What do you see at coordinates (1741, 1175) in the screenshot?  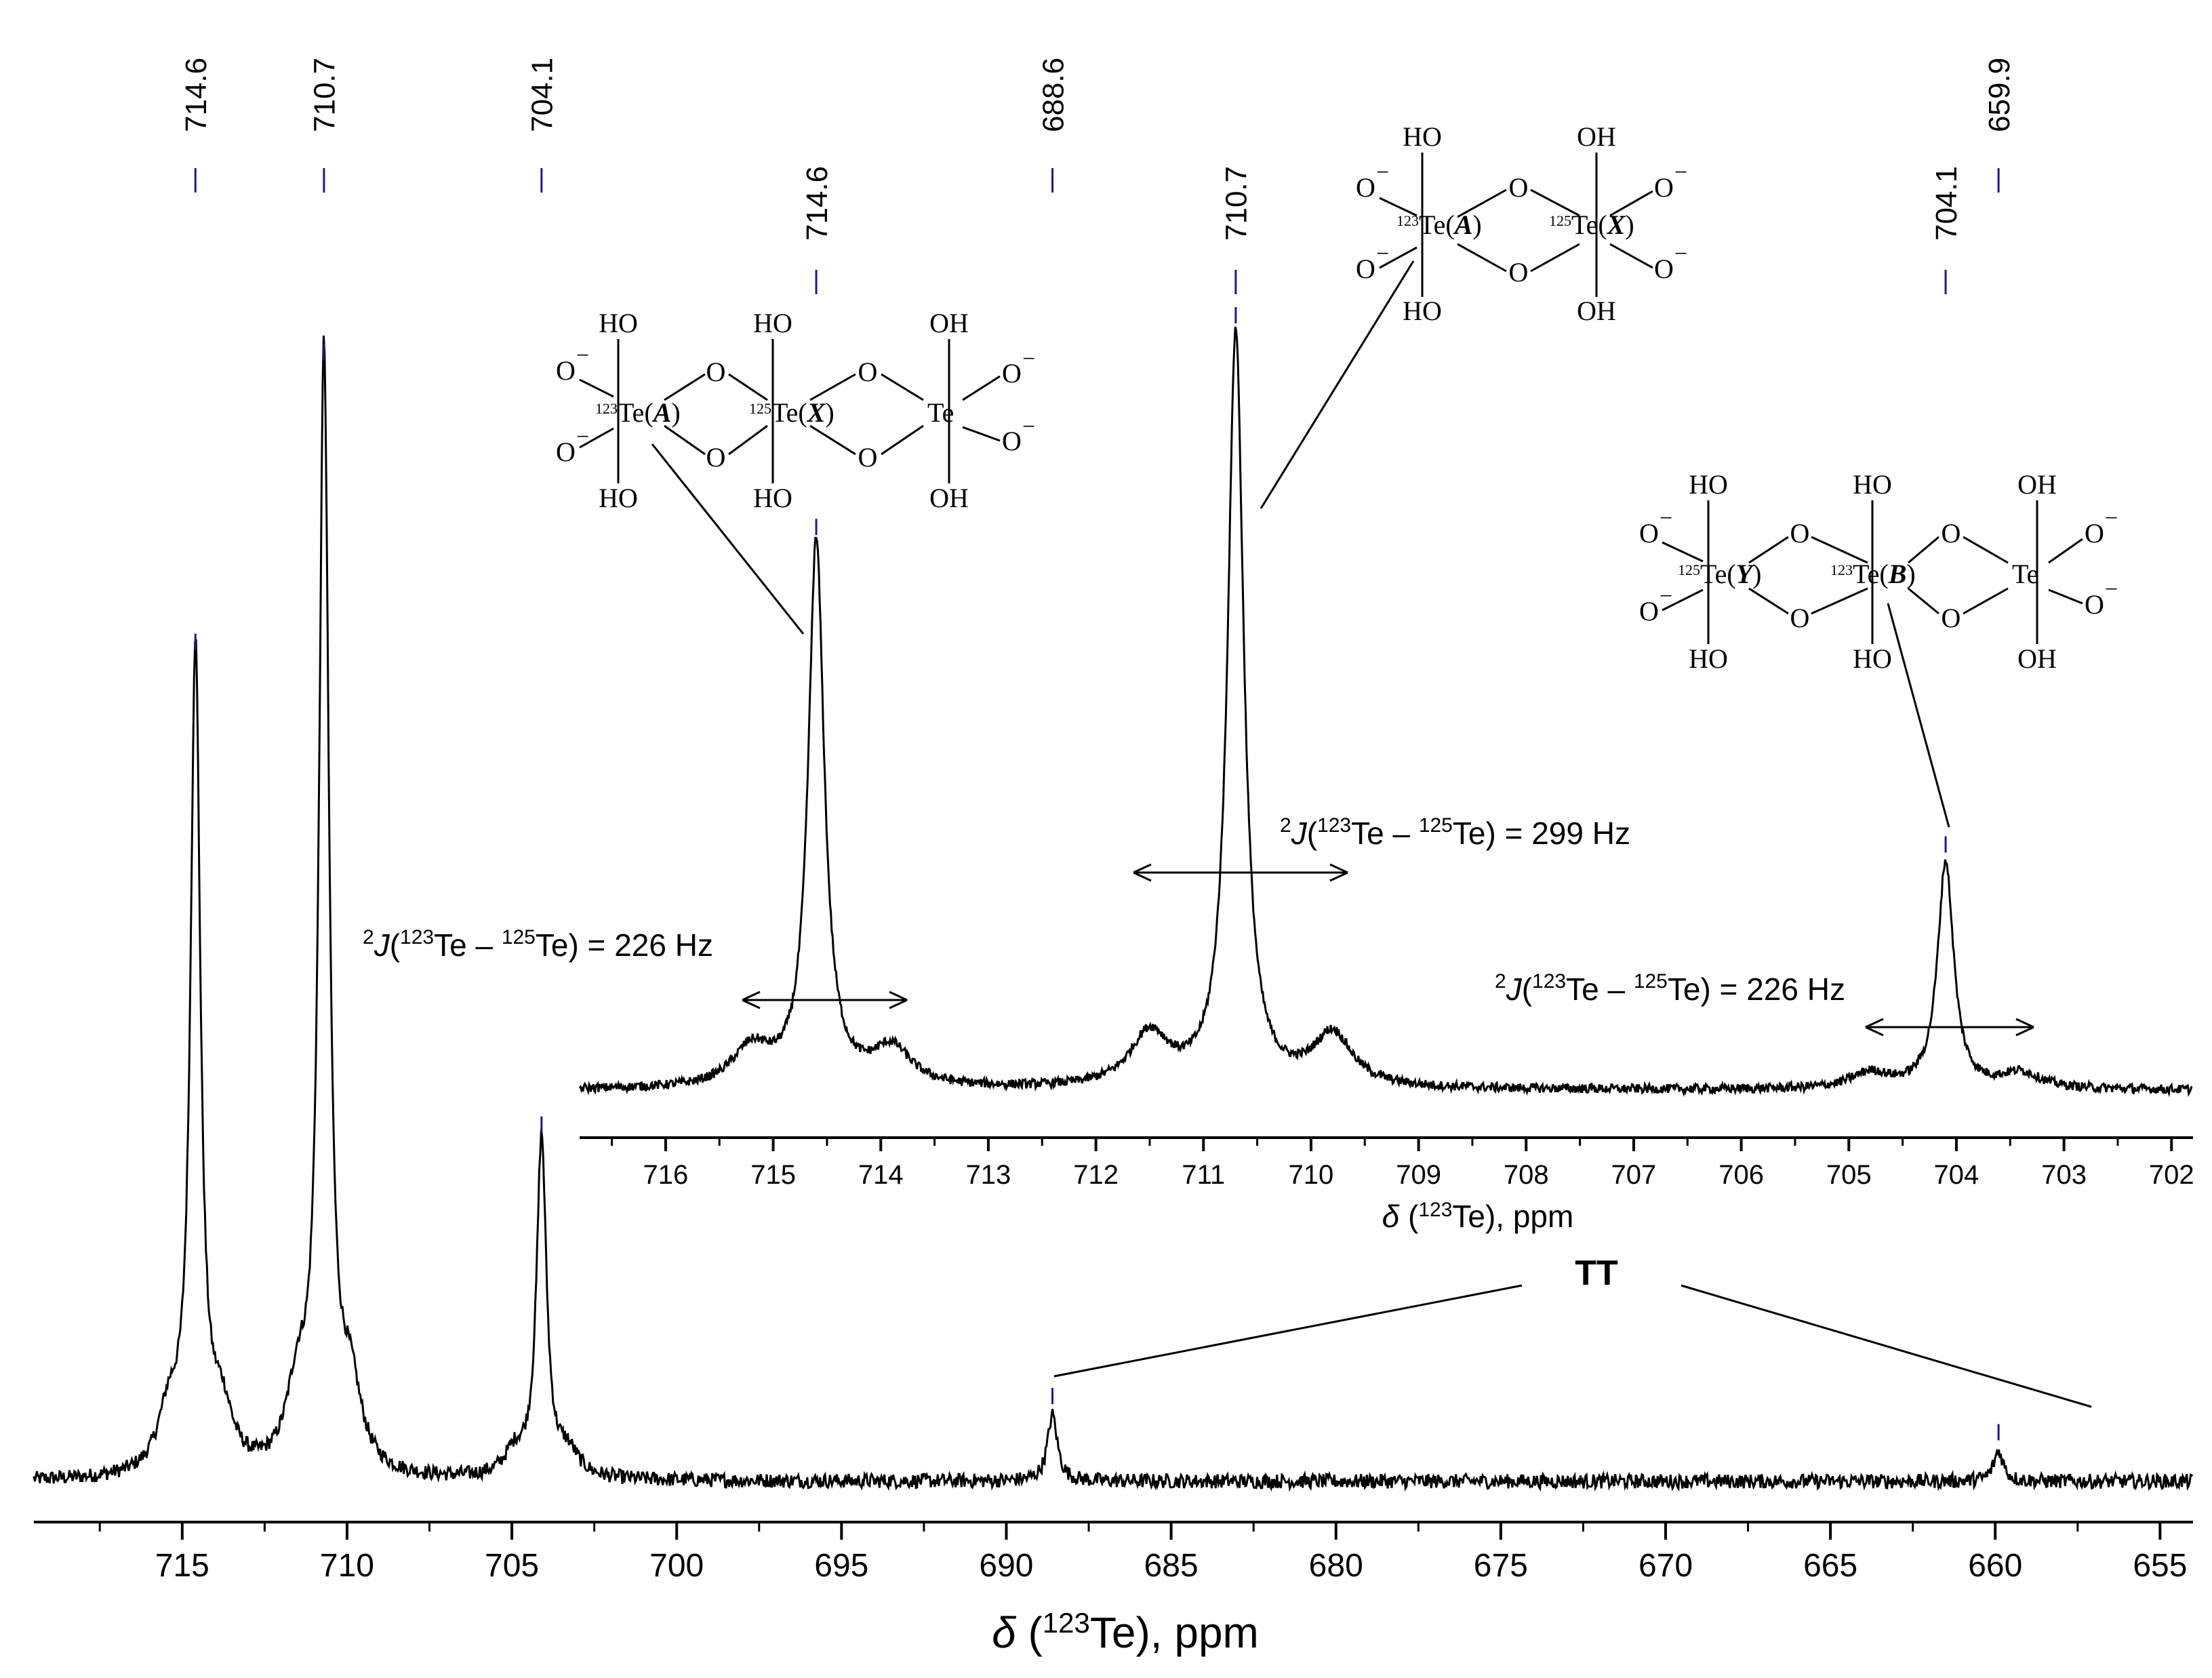 I see `inset-tick-label: 706` at bounding box center [1741, 1175].